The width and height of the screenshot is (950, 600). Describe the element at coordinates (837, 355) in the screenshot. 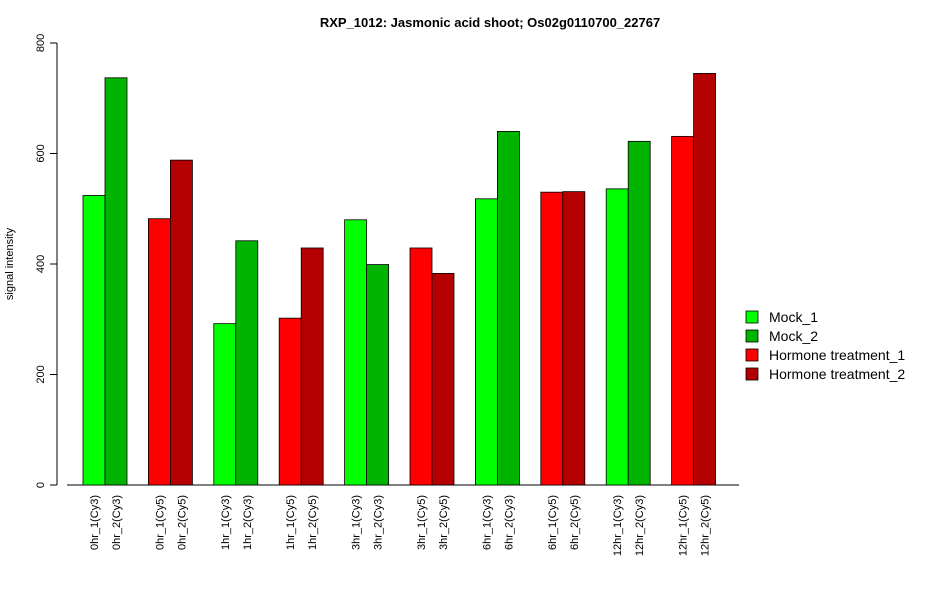

I see `legend-label: Hormone treatment_1` at that location.